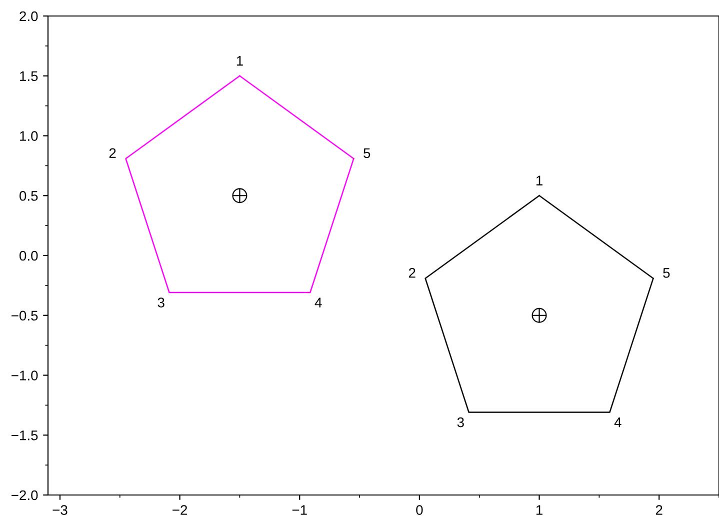 Image resolution: width=719 pixels, height=525 pixels. Describe the element at coordinates (29, 195) in the screenshot. I see `y-tick-label: 0.5` at that location.